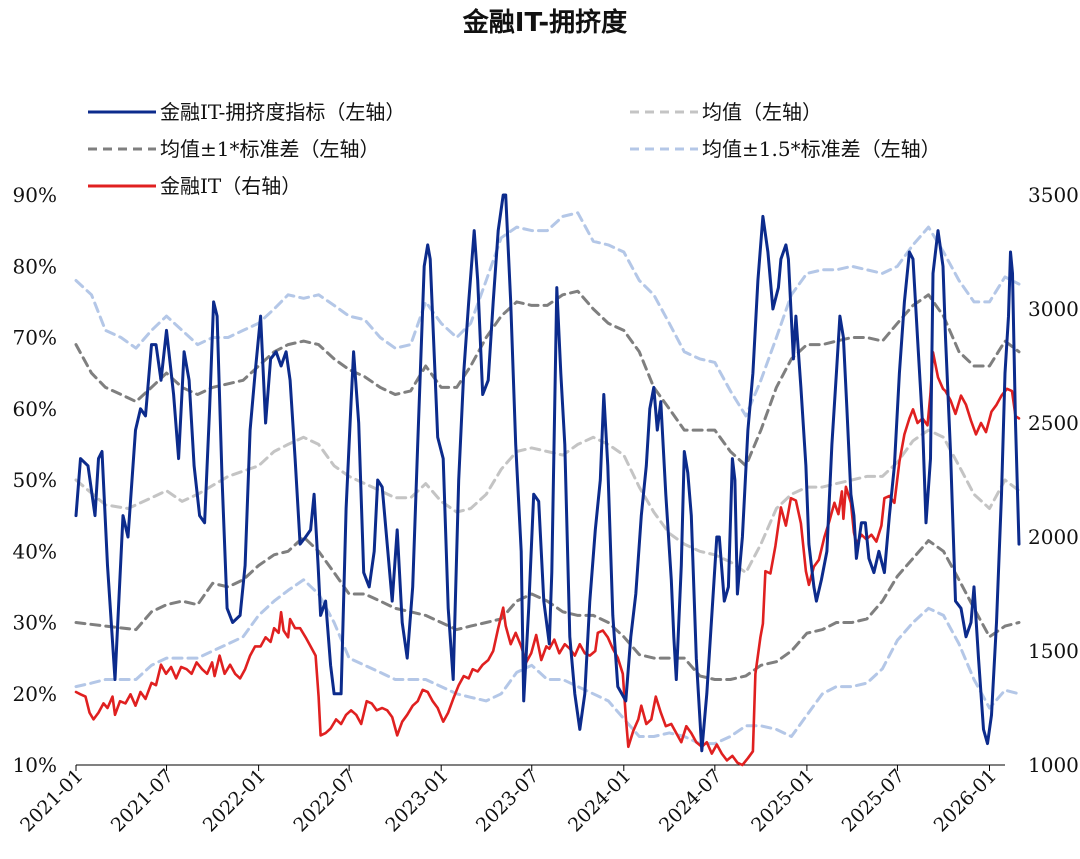  What do you see at coordinates (1053, 765) in the screenshot?
I see `right-tick-label: 1000` at bounding box center [1053, 765].